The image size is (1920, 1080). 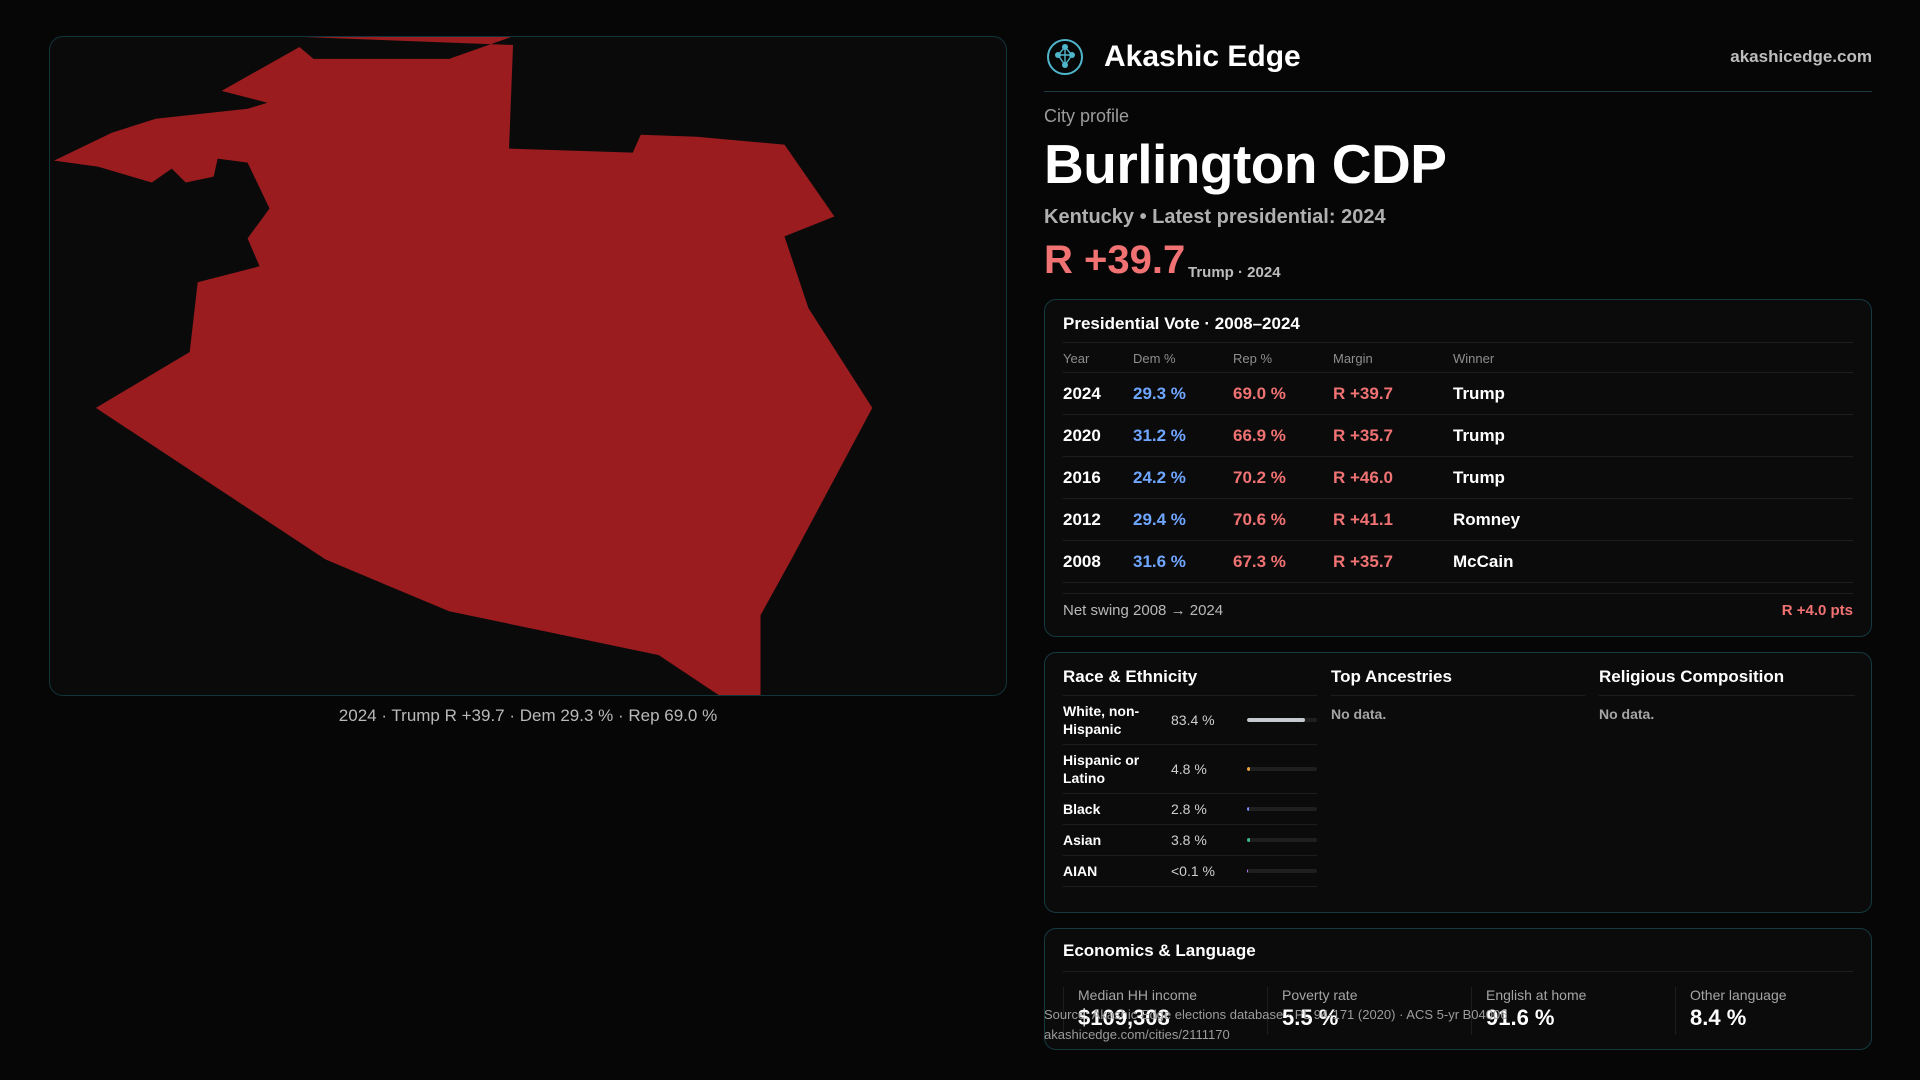 What do you see at coordinates (1353, 358) in the screenshot?
I see `col-margin: Margin` at bounding box center [1353, 358].